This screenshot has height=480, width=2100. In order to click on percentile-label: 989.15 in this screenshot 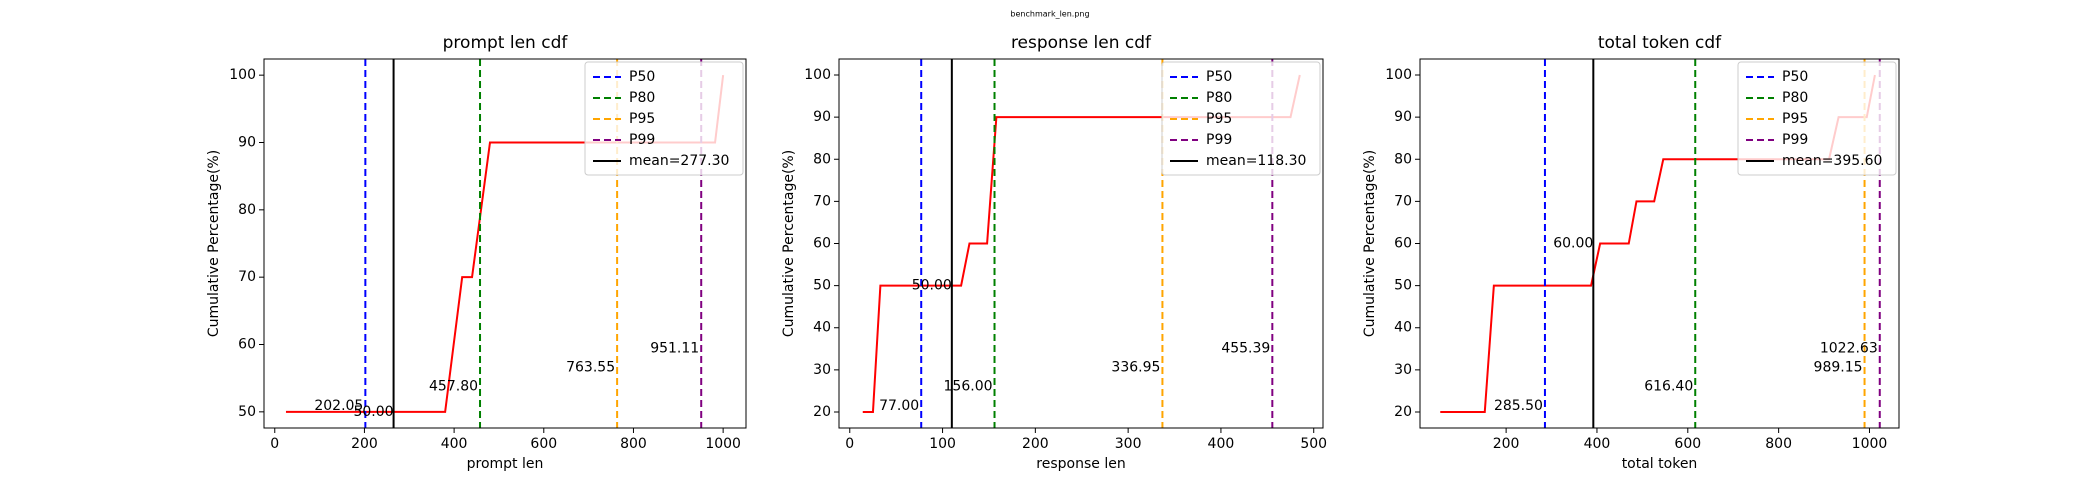, I will do `click(1838, 367)`.